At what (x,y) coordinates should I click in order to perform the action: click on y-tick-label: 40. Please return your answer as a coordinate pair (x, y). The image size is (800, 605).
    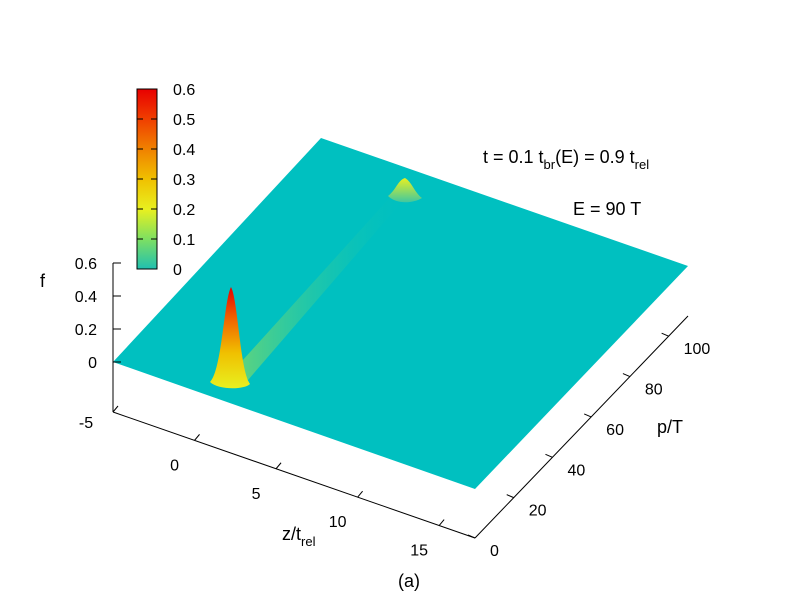
    Looking at the image, I should click on (576, 470).